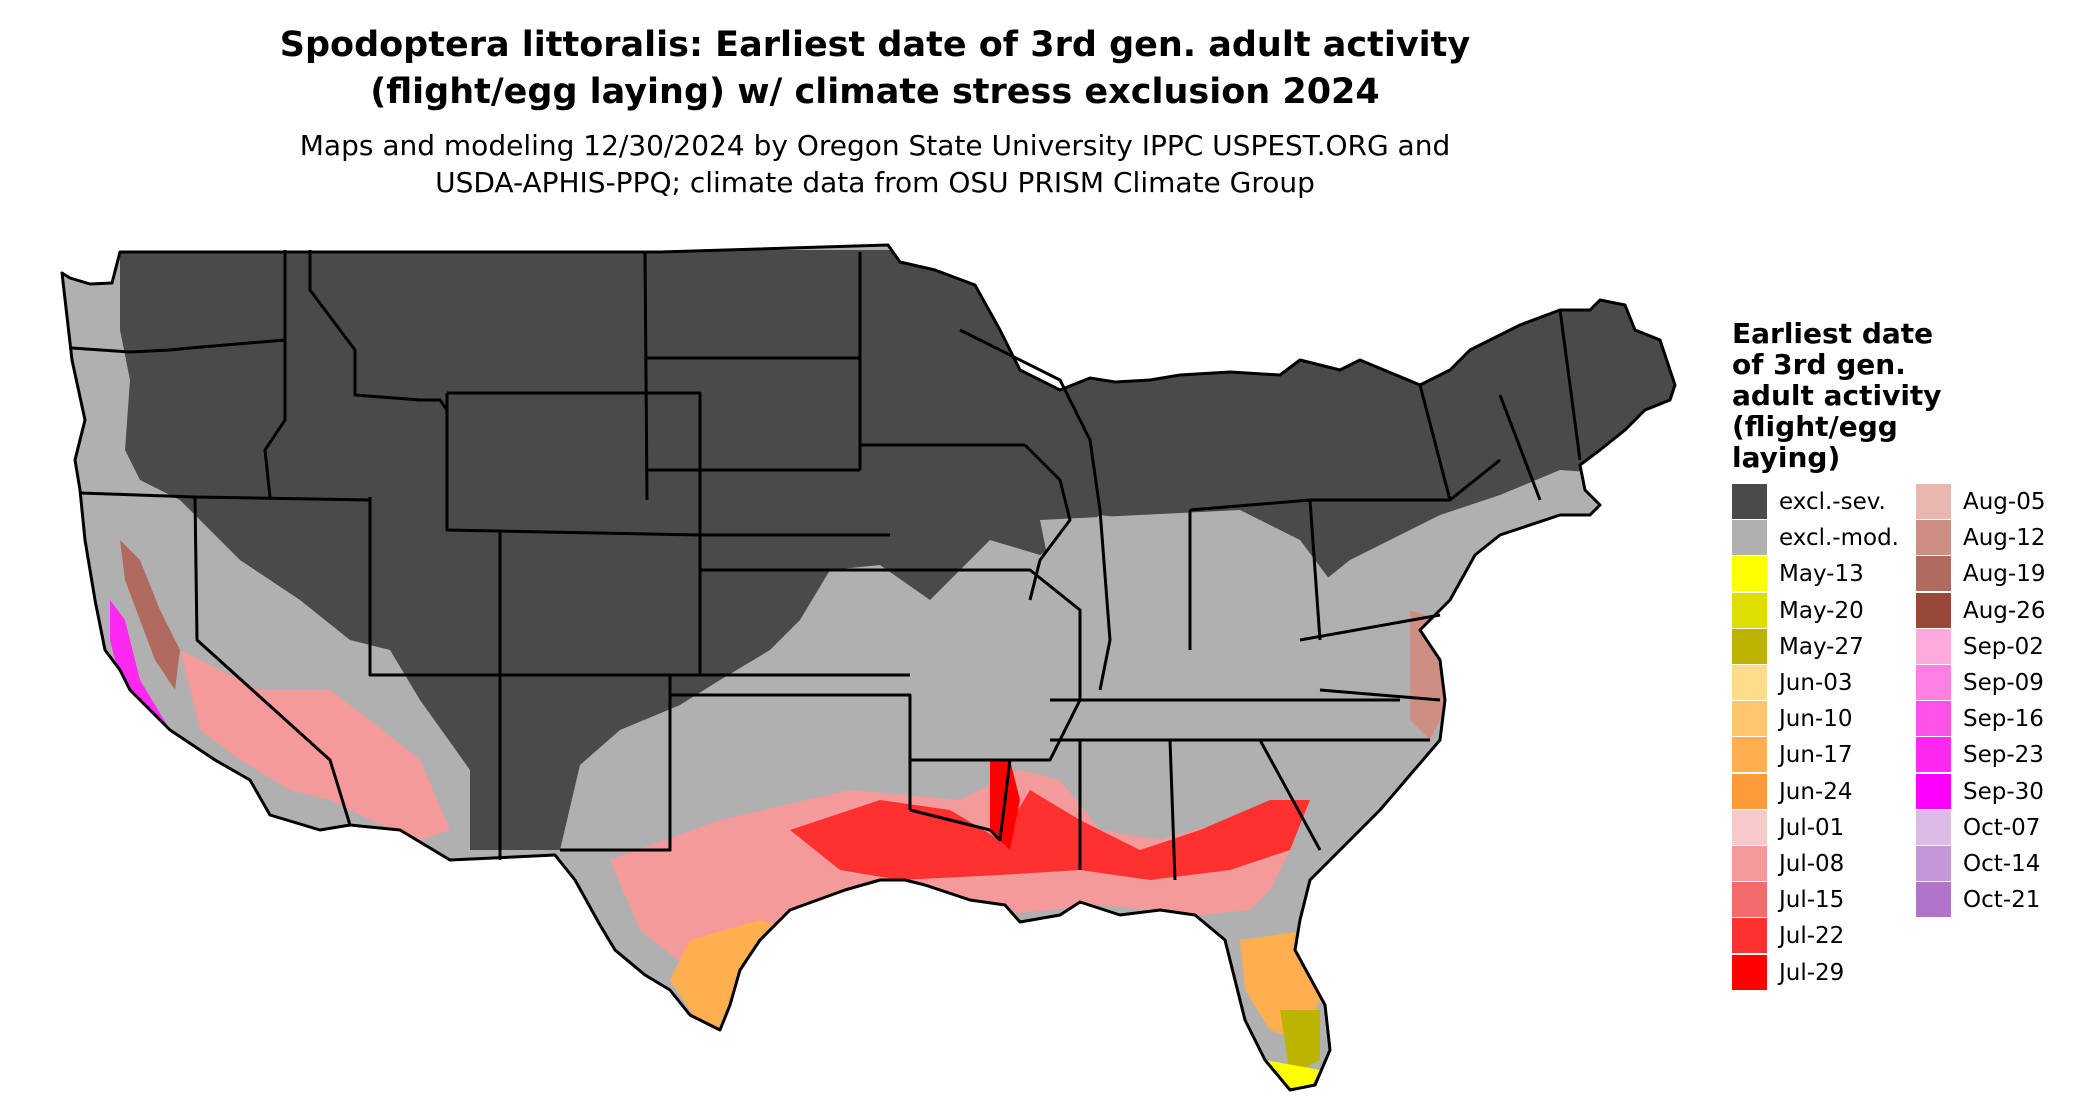  What do you see at coordinates (1816, 683) in the screenshot?
I see `legend-label: Jun-03` at bounding box center [1816, 683].